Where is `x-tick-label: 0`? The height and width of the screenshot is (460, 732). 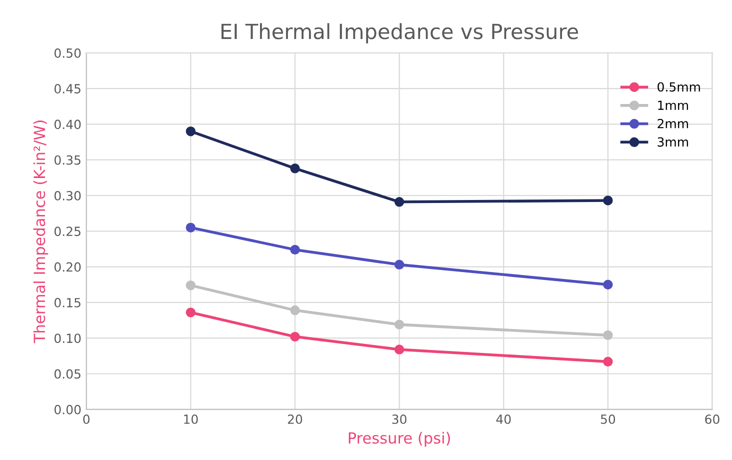 x-tick-label: 0 is located at coordinates (86, 419).